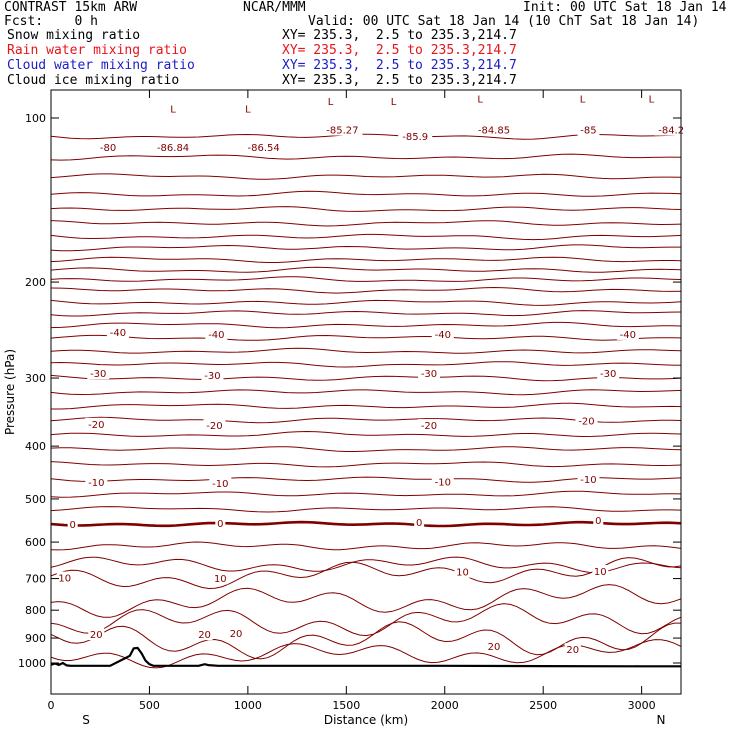 The image size is (740, 740). I want to click on contour-label: -85.27, so click(342, 131).